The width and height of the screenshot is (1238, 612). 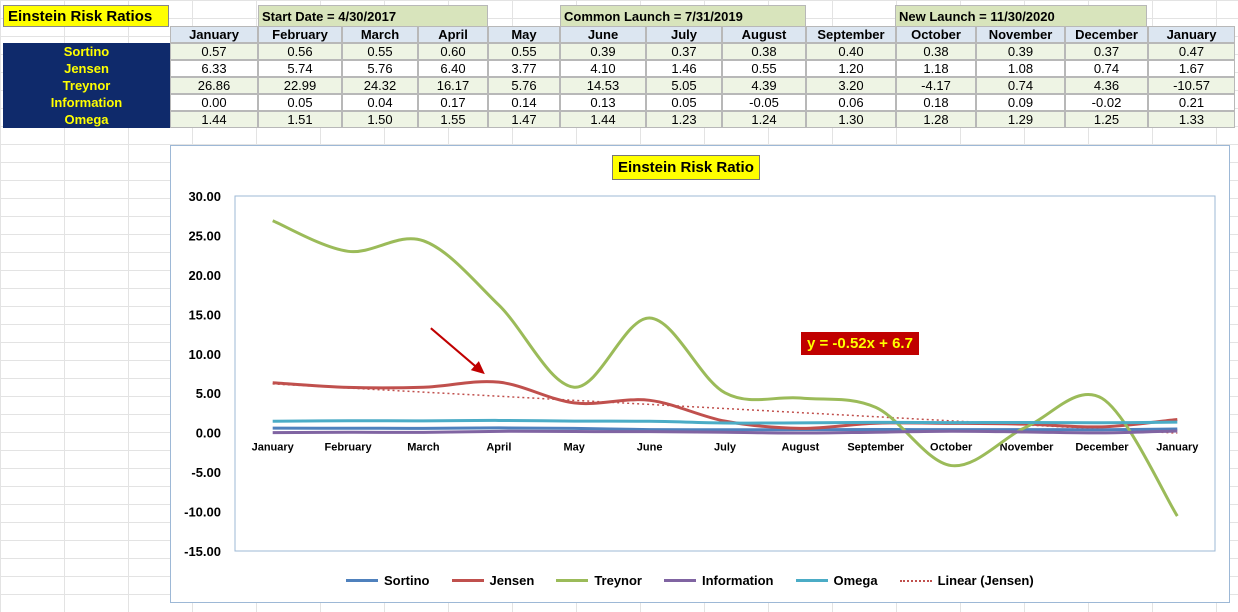 I want to click on row-label: Information, so click(x=86, y=102).